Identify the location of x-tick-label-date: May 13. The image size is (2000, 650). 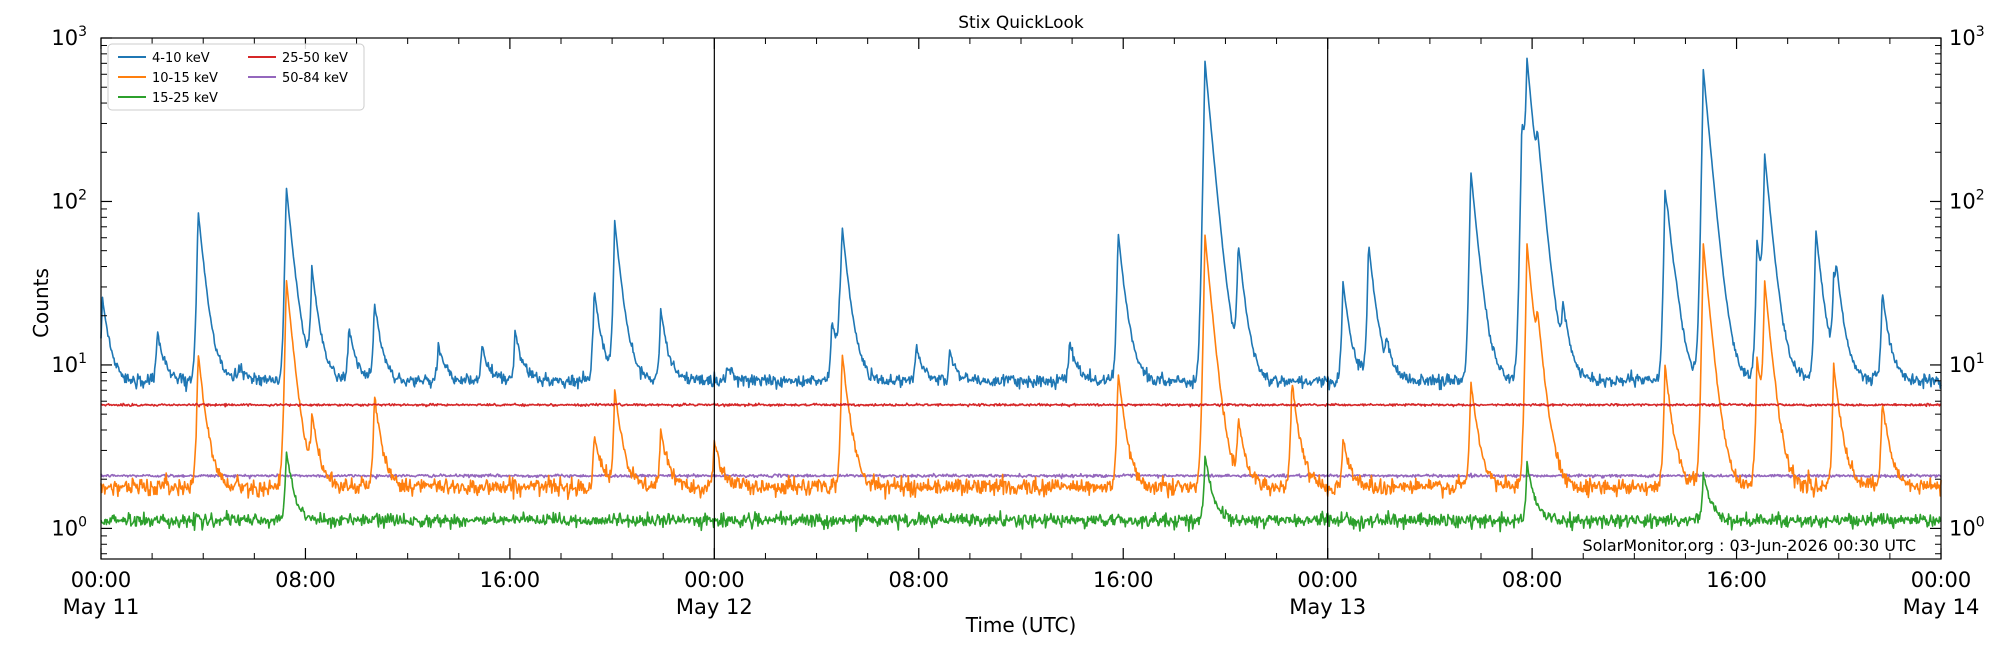
(1327, 607).